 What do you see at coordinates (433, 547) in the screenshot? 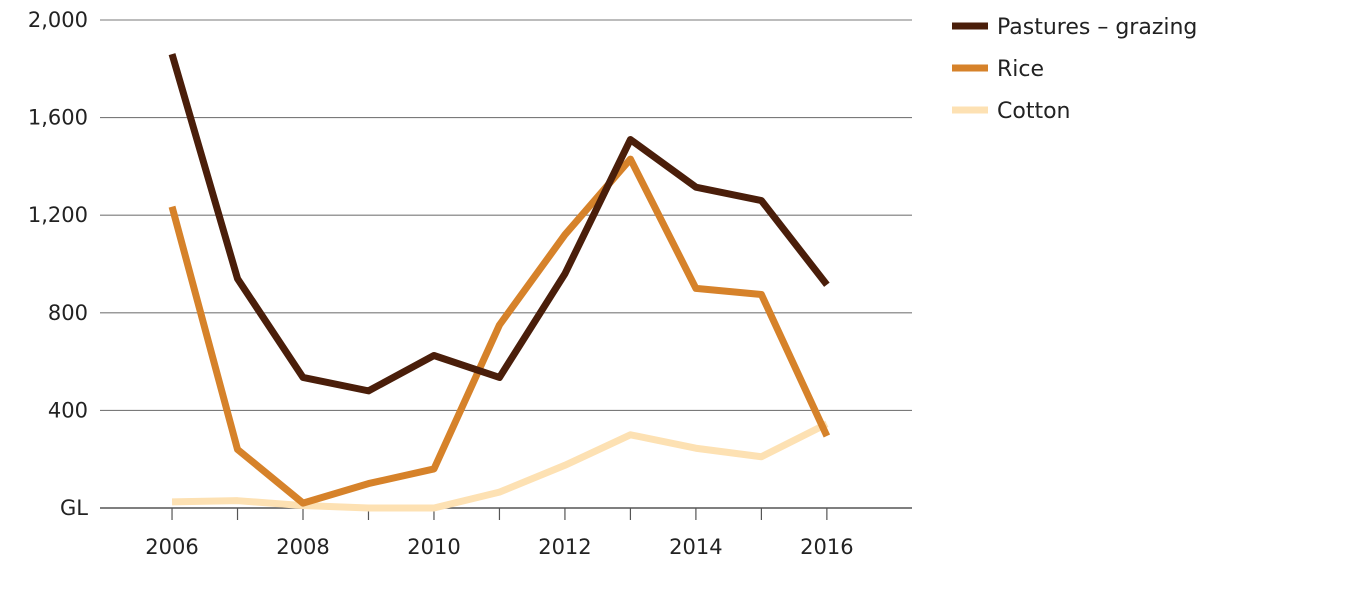
I see `x-tick-label: 2010` at bounding box center [433, 547].